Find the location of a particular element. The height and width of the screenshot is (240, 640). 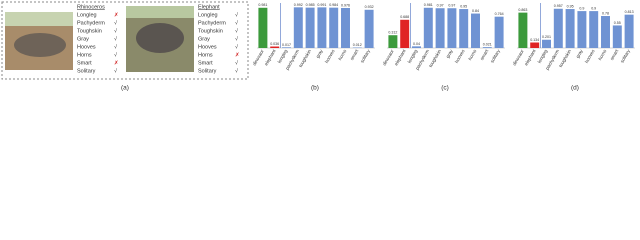

value-label: 0.985 is located at coordinates (310, 5).